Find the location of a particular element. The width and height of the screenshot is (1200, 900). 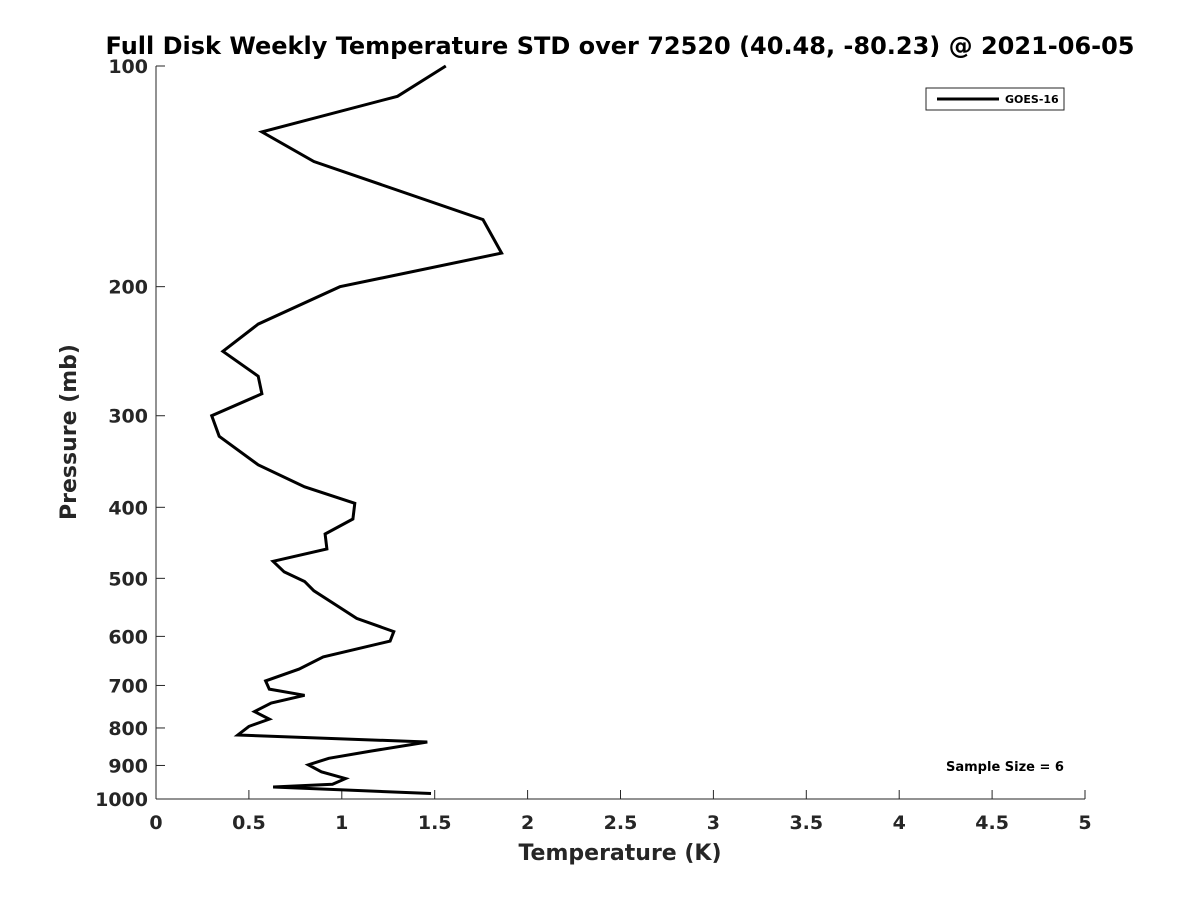

x-axis-ticks: 0 0.5 1 1.5 2 2.5 3 3.5 4 4.5 5 is located at coordinates (620, 812).